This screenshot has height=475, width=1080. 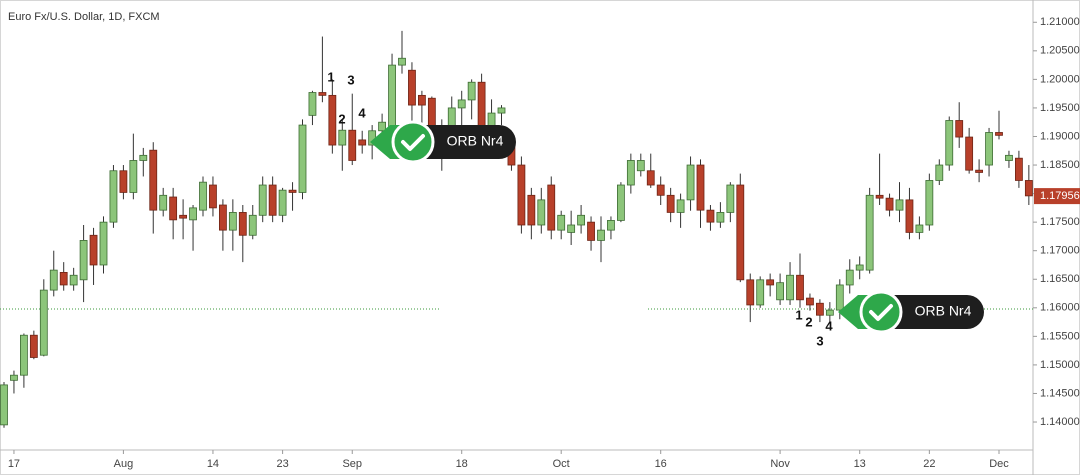 What do you see at coordinates (1060, 108) in the screenshot?
I see `y-tick-label: 1.19500` at bounding box center [1060, 108].